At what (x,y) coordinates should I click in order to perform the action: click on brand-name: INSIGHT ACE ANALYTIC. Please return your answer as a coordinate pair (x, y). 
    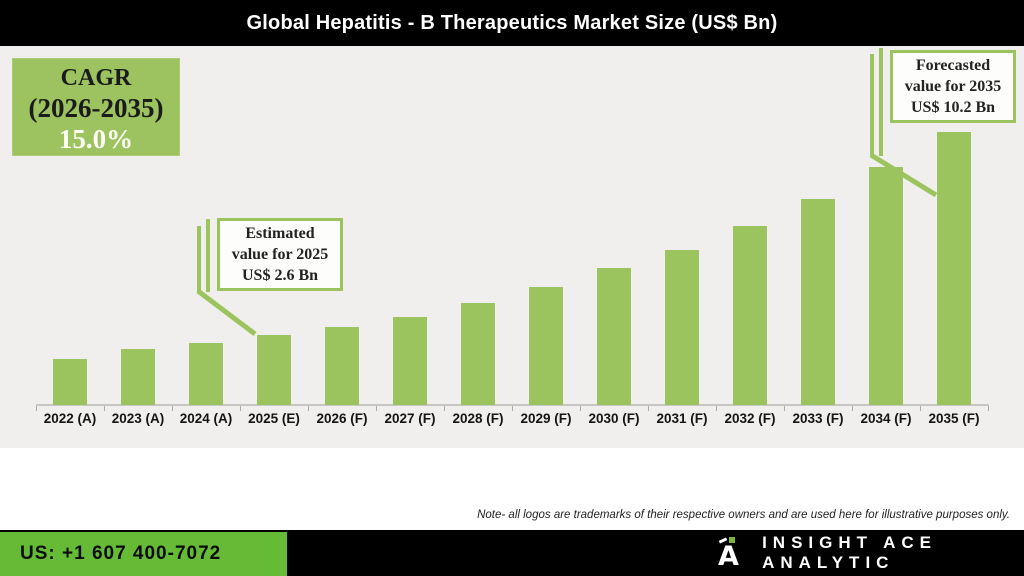
    Looking at the image, I should click on (849, 552).